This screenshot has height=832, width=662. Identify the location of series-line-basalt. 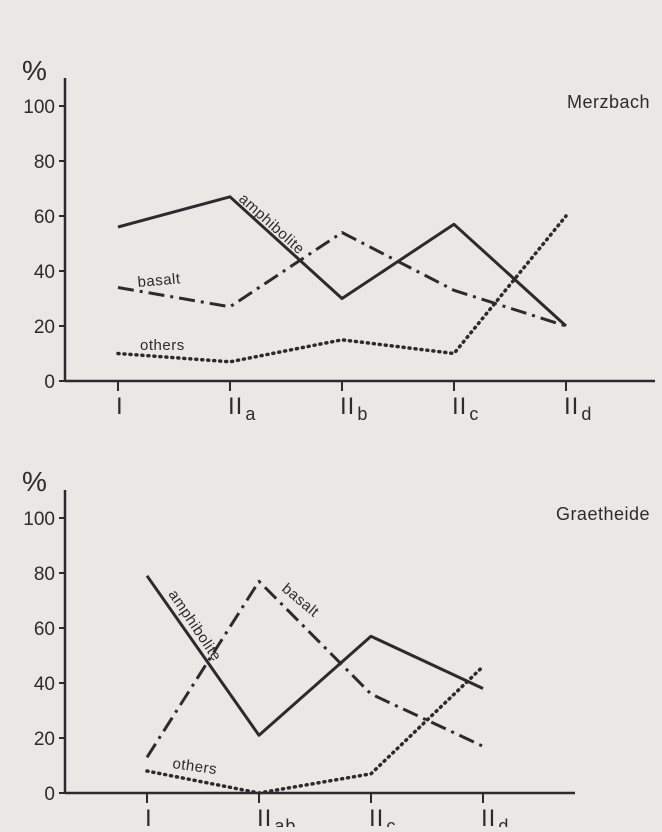
(342, 280).